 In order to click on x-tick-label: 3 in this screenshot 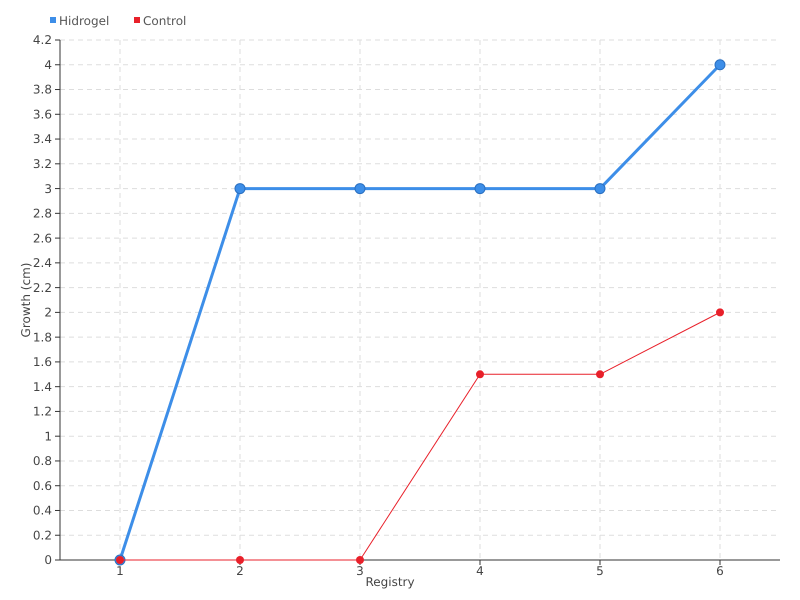, I will do `click(360, 571)`.